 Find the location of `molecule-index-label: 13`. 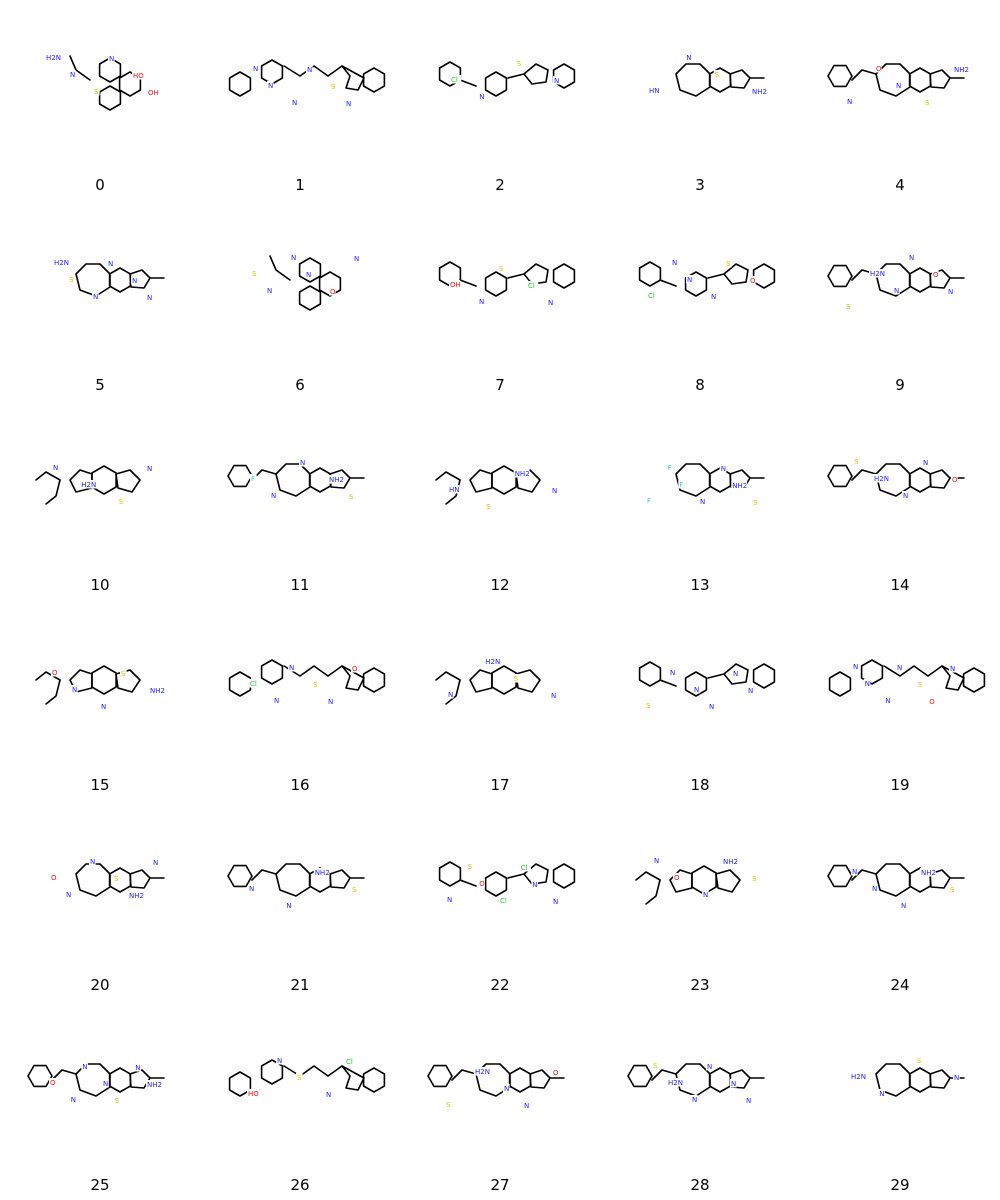

molecule-index-label: 13 is located at coordinates (700, 585).